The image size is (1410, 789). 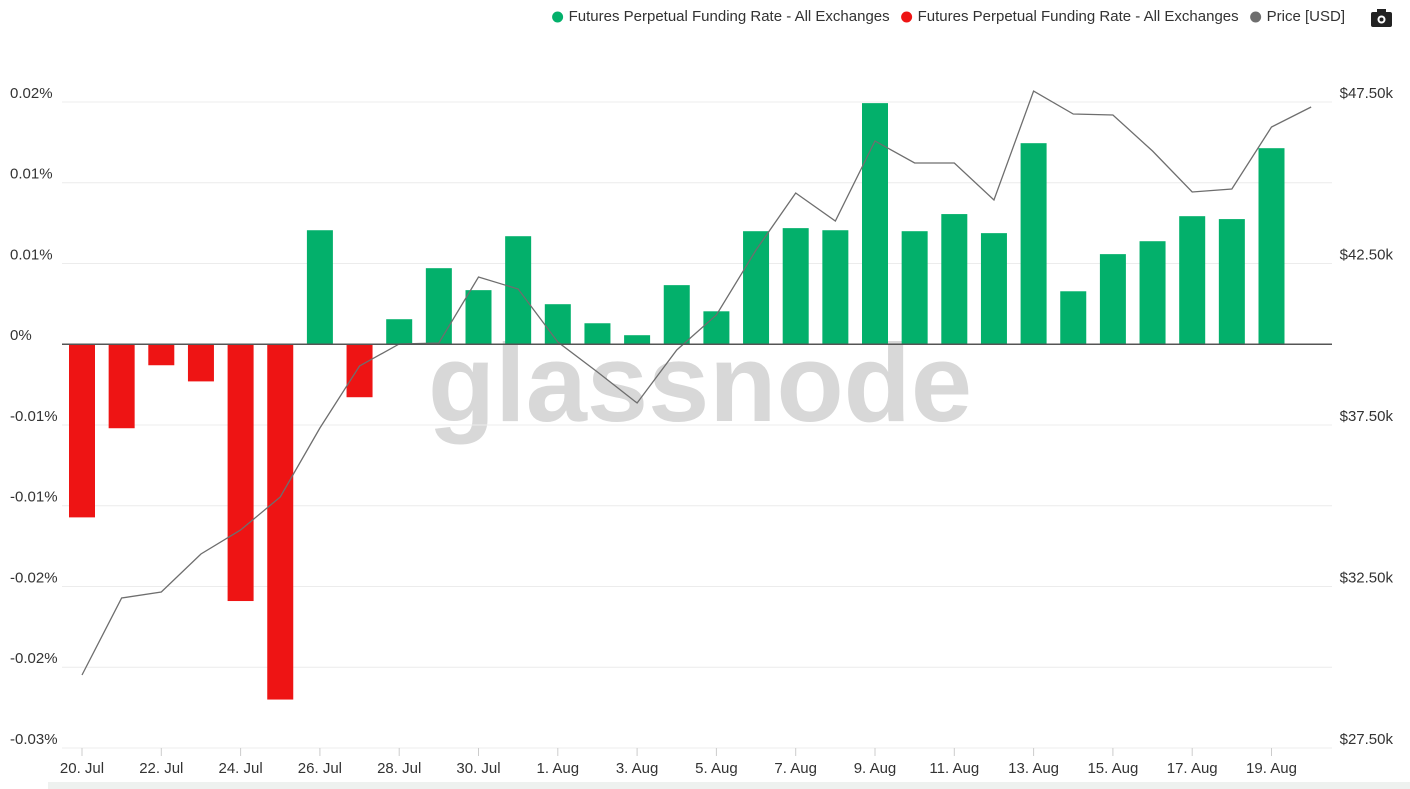 I want to click on y2-tick-label: $27.50k, so click(x=1367, y=739).